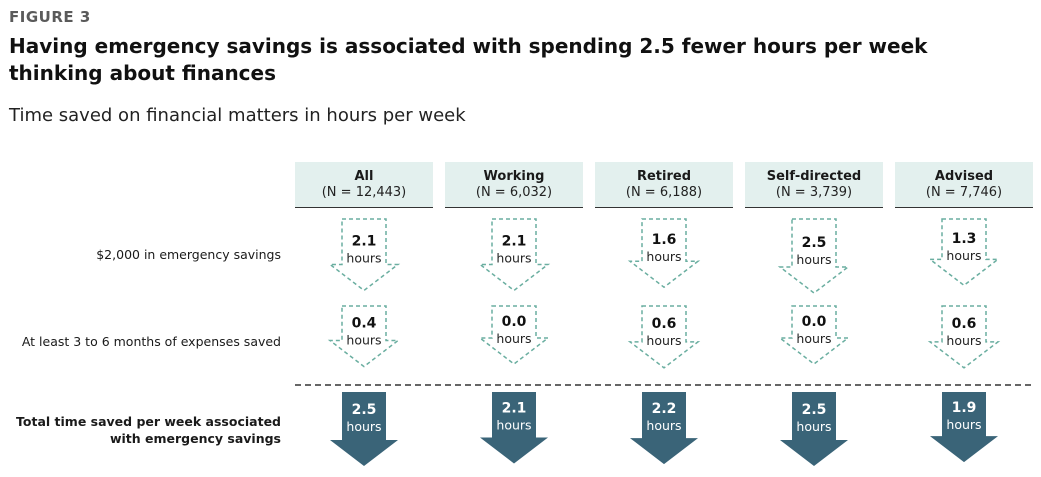 The height and width of the screenshot is (477, 1041). Describe the element at coordinates (514, 176) in the screenshot. I see `column-name: Working` at that location.